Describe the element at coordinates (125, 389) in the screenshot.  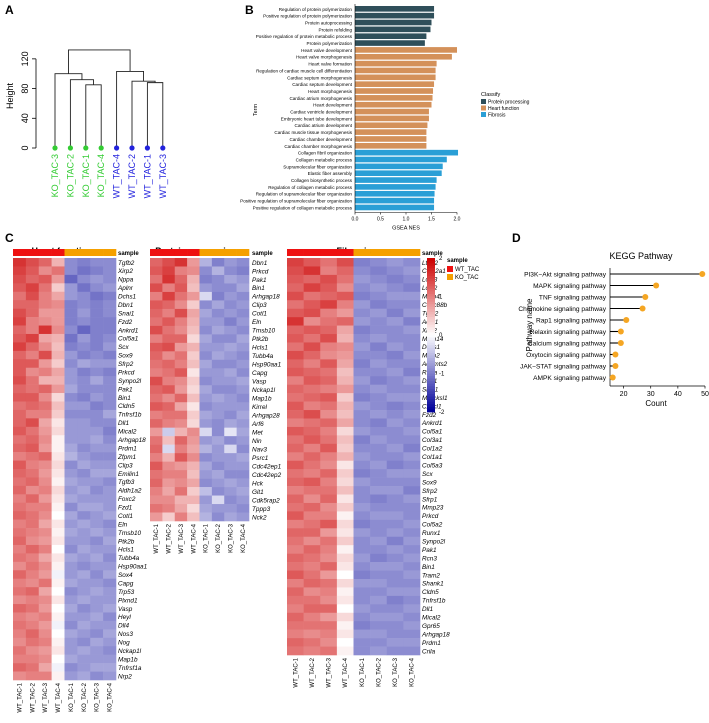
I see `heatmap-gene-label: Pak1` at that location.